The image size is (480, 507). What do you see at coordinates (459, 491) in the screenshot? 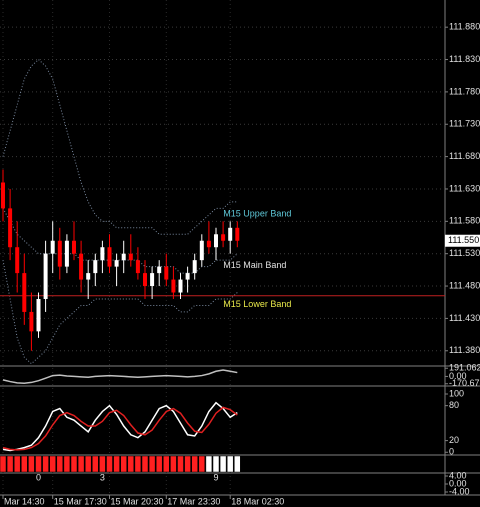
I see `y-tick-label: -4.00` at bounding box center [459, 491].